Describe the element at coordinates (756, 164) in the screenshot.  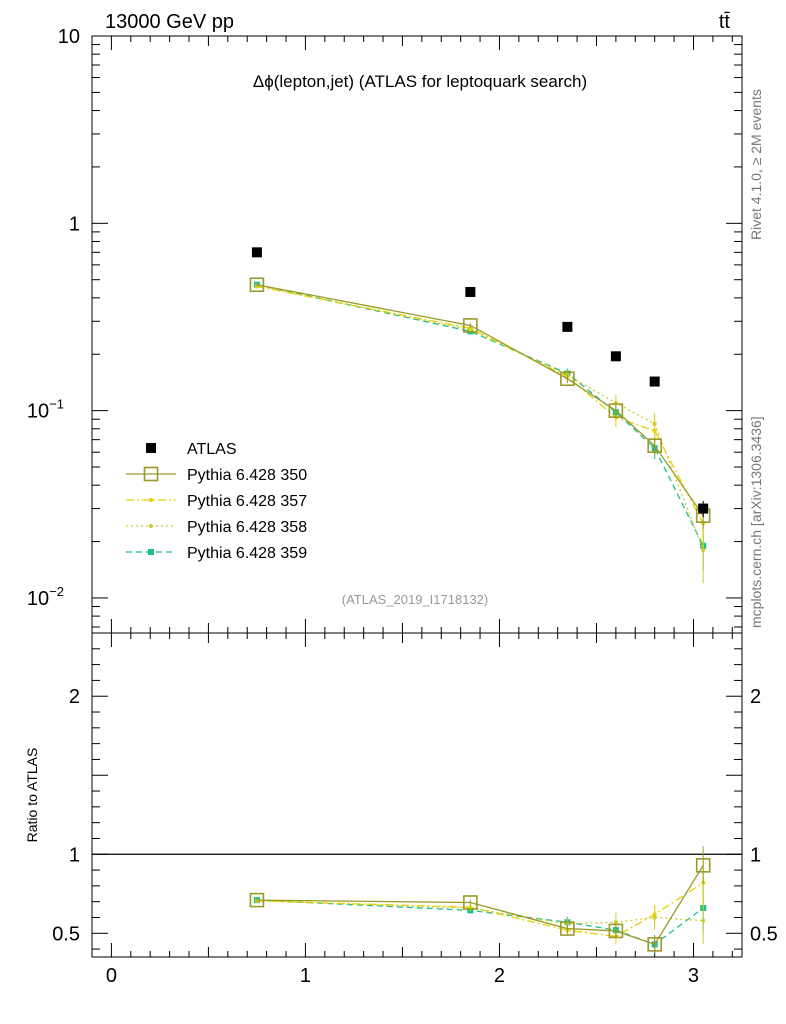
I see `rivet-label: Rivet 4.1.0, ≥ 2M events` at that location.